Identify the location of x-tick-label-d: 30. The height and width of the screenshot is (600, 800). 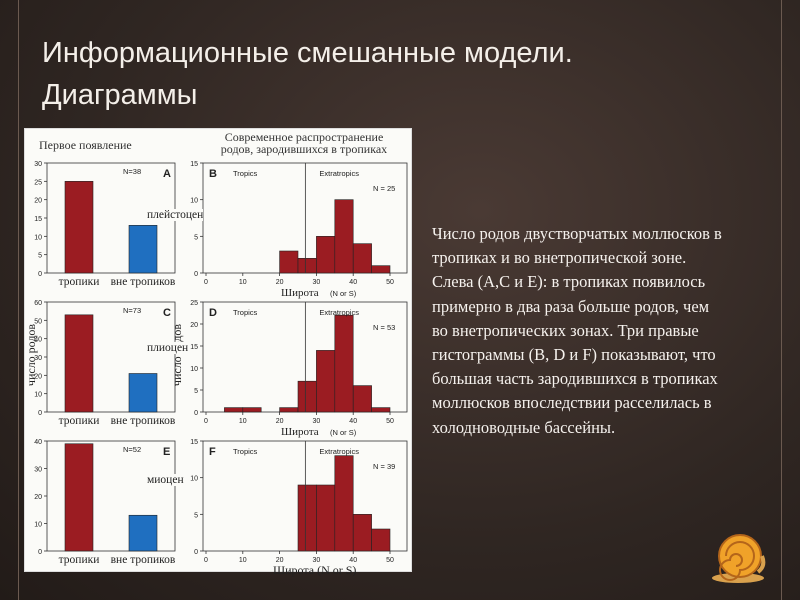
(317, 421).